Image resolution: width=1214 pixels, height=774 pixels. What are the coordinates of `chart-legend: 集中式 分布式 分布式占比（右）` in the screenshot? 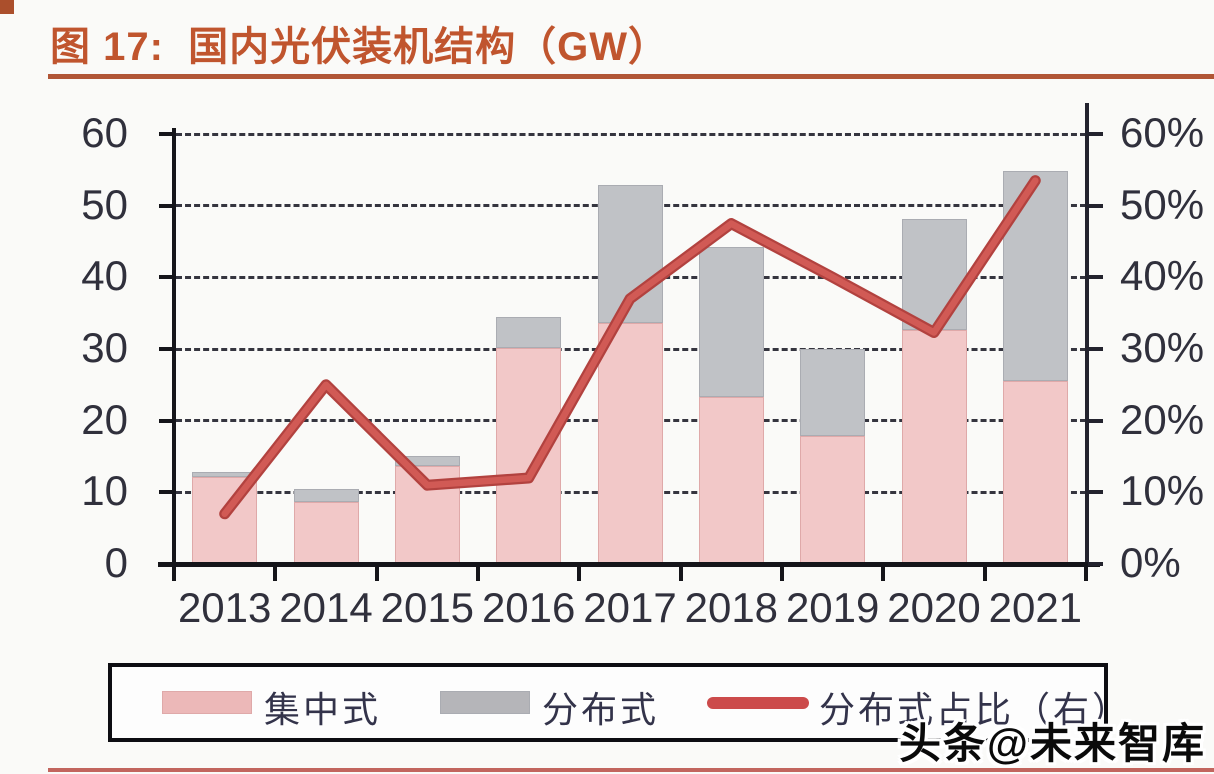 It's located at (618, 702).